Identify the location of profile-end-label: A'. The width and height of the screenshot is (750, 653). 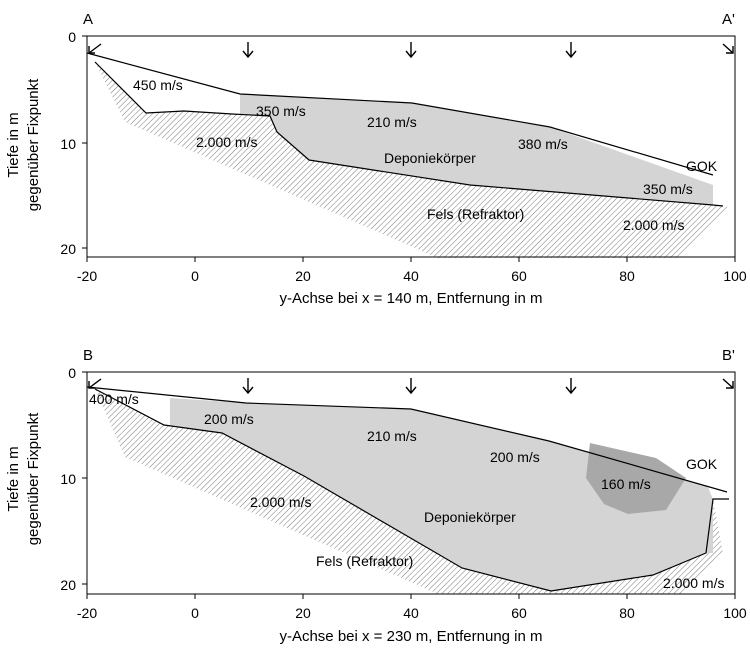
(728, 19).